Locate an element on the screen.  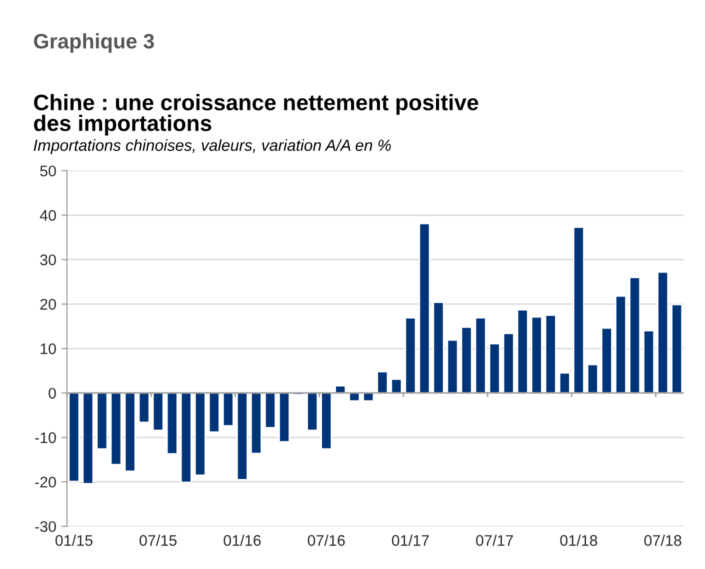
y-tick-label: -30 is located at coordinates (45, 526).